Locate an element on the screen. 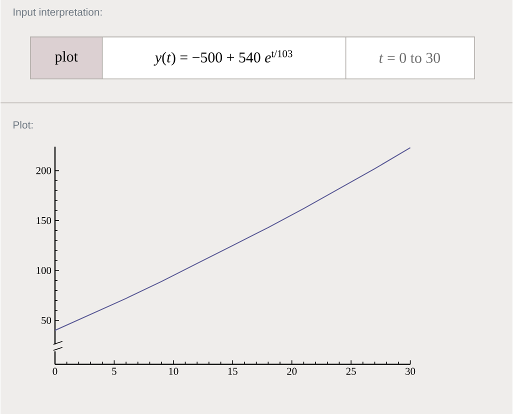 The width and height of the screenshot is (513, 414). y-tick-label: 100 is located at coordinates (44, 270).